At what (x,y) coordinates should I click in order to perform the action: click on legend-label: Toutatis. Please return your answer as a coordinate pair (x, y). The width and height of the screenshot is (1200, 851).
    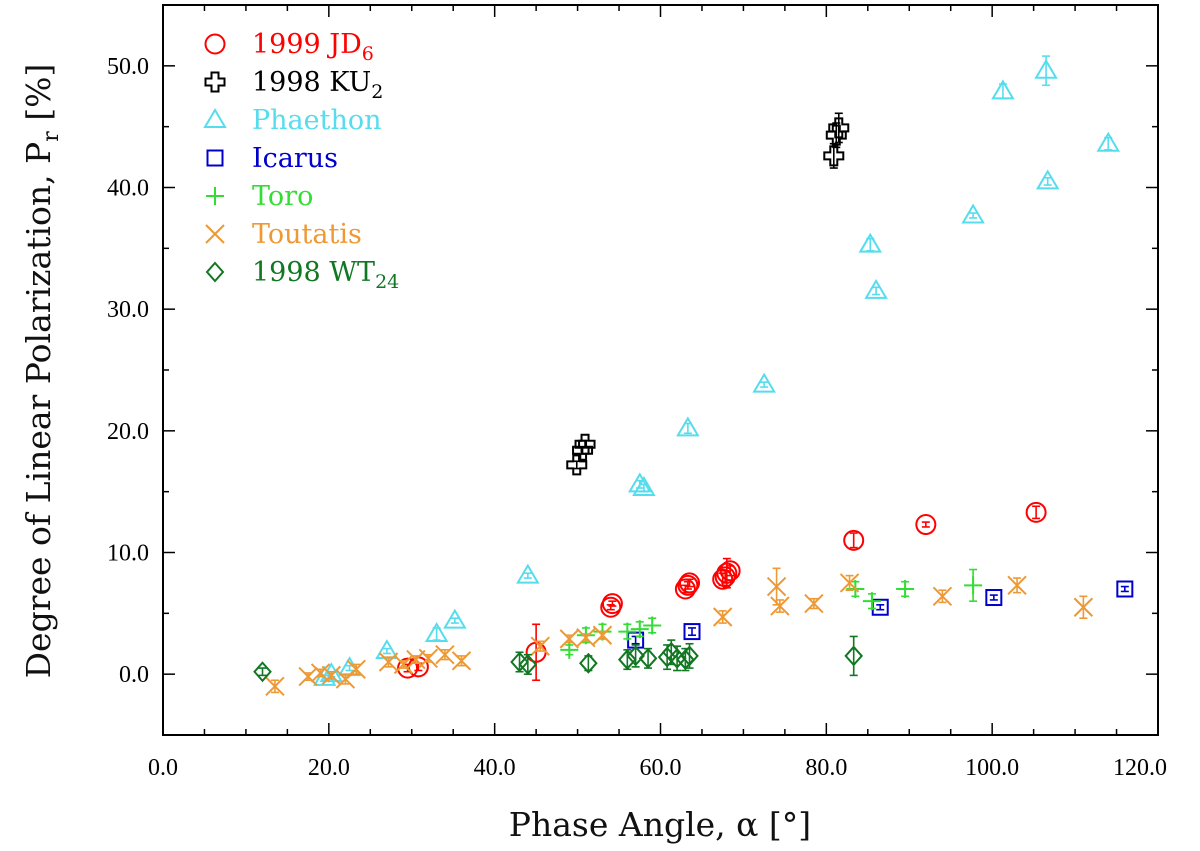
    Looking at the image, I should click on (307, 234).